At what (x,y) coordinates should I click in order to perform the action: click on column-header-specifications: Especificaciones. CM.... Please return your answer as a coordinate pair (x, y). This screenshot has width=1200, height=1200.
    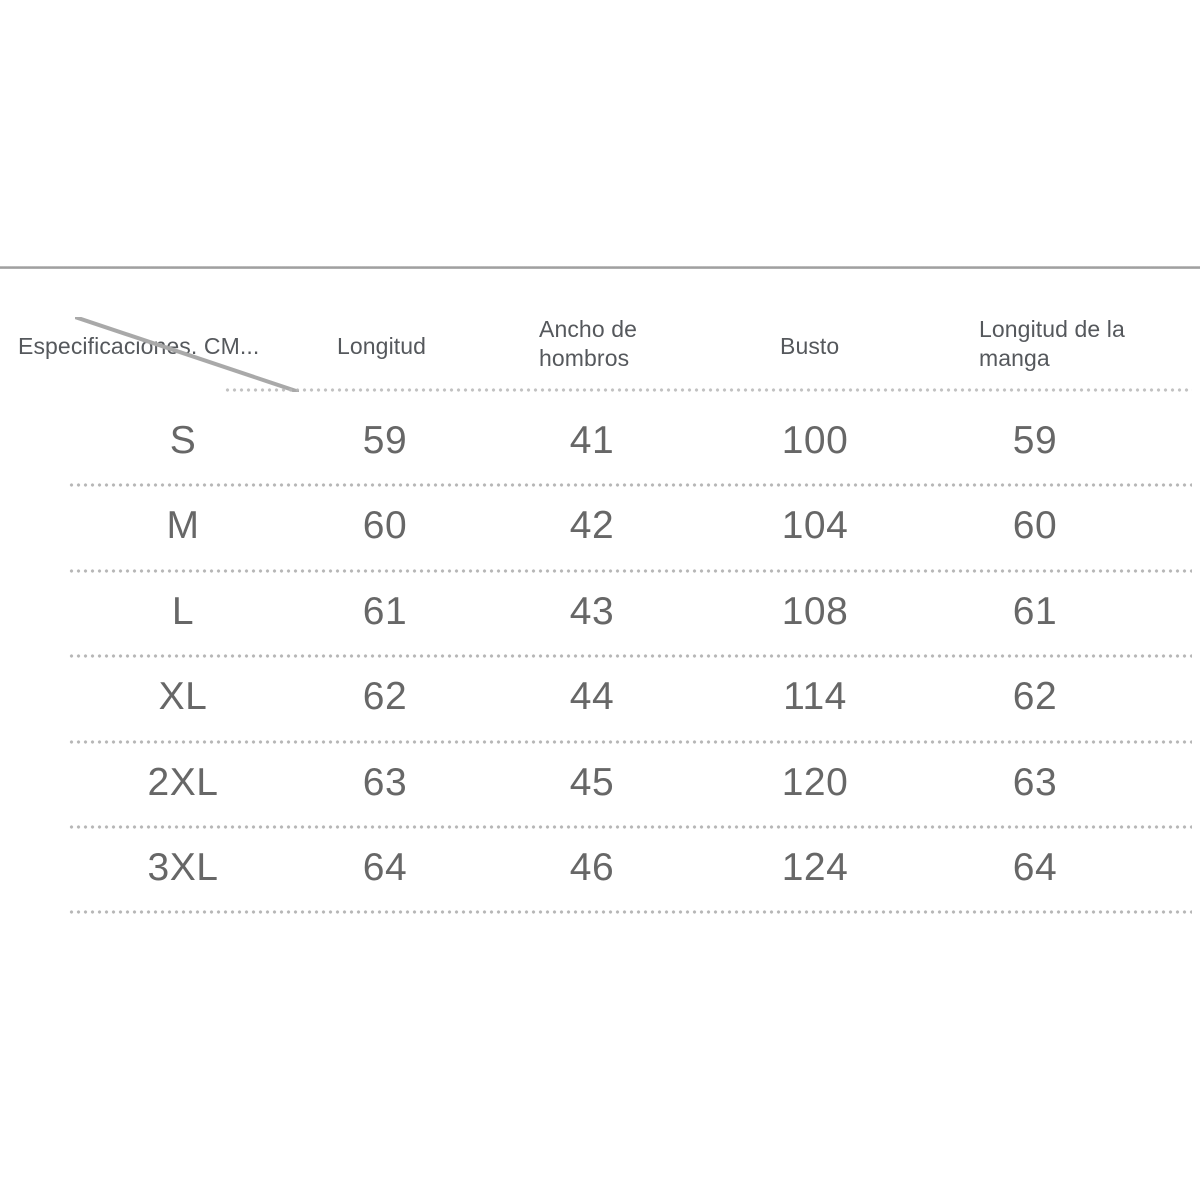
    Looking at the image, I should click on (139, 346).